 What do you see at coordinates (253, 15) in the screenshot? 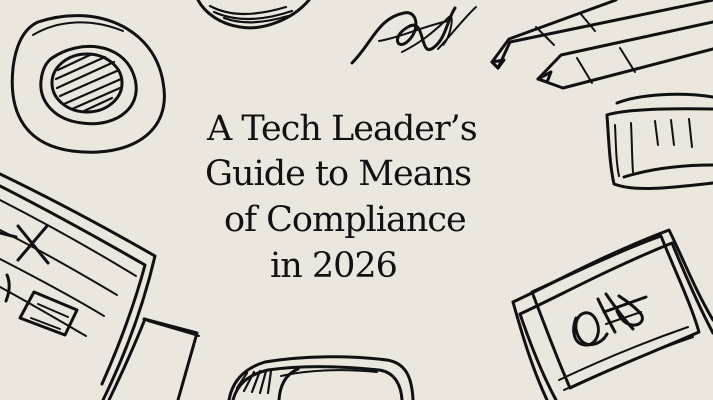
I see `sketch-leaf-icon` at bounding box center [253, 15].